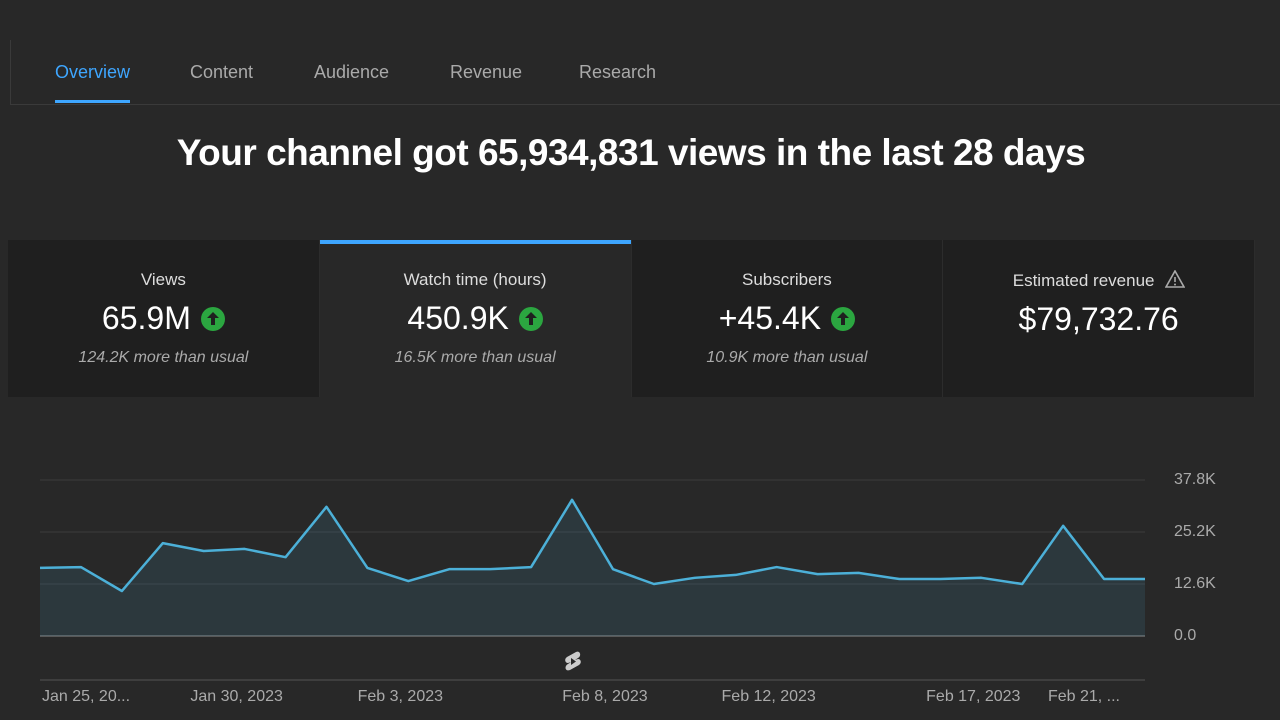  I want to click on metric-value-row: +45.4K, so click(787, 318).